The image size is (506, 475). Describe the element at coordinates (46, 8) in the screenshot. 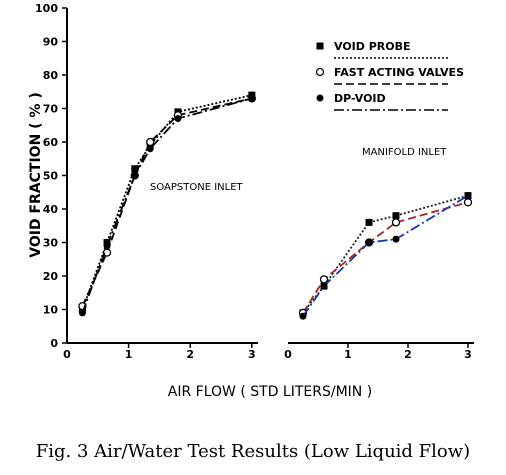

I see `y-tick-label: 100` at that location.